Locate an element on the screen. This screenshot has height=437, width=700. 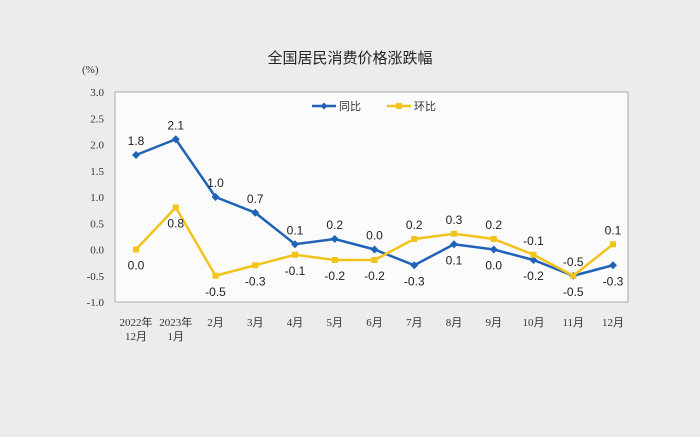
x-tick-label: 9月 is located at coordinates (494, 323).